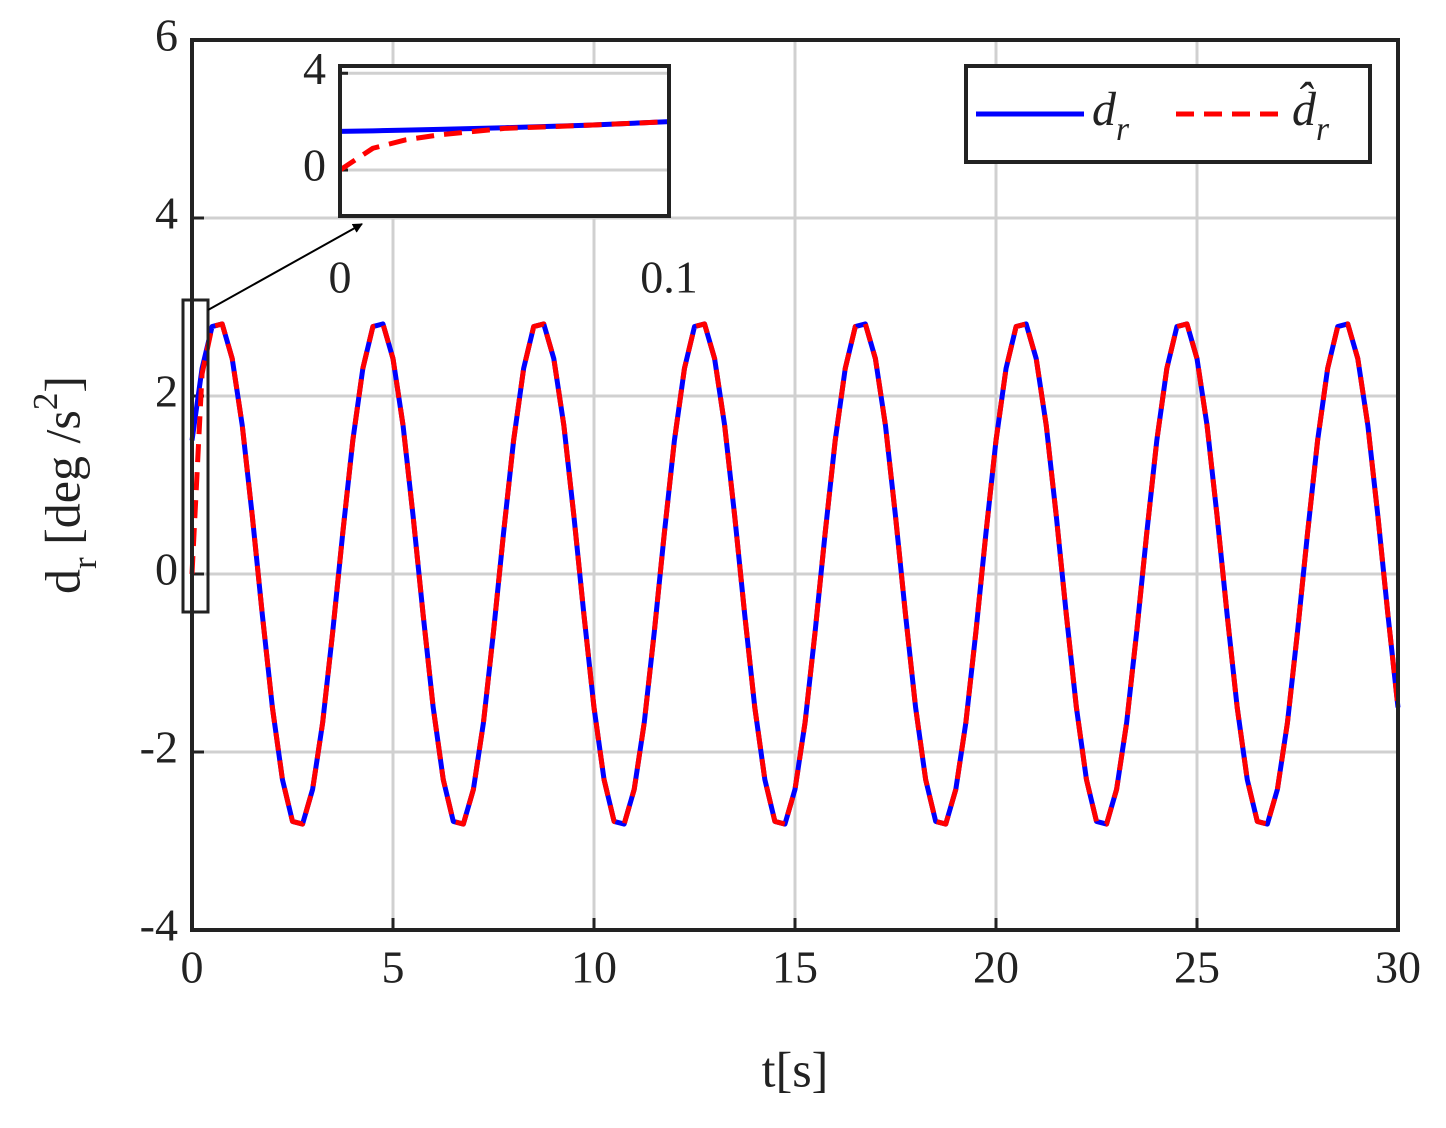 The height and width of the screenshot is (1128, 1446). What do you see at coordinates (285, 267) in the screenshot?
I see `zoom-arrow` at bounding box center [285, 267].